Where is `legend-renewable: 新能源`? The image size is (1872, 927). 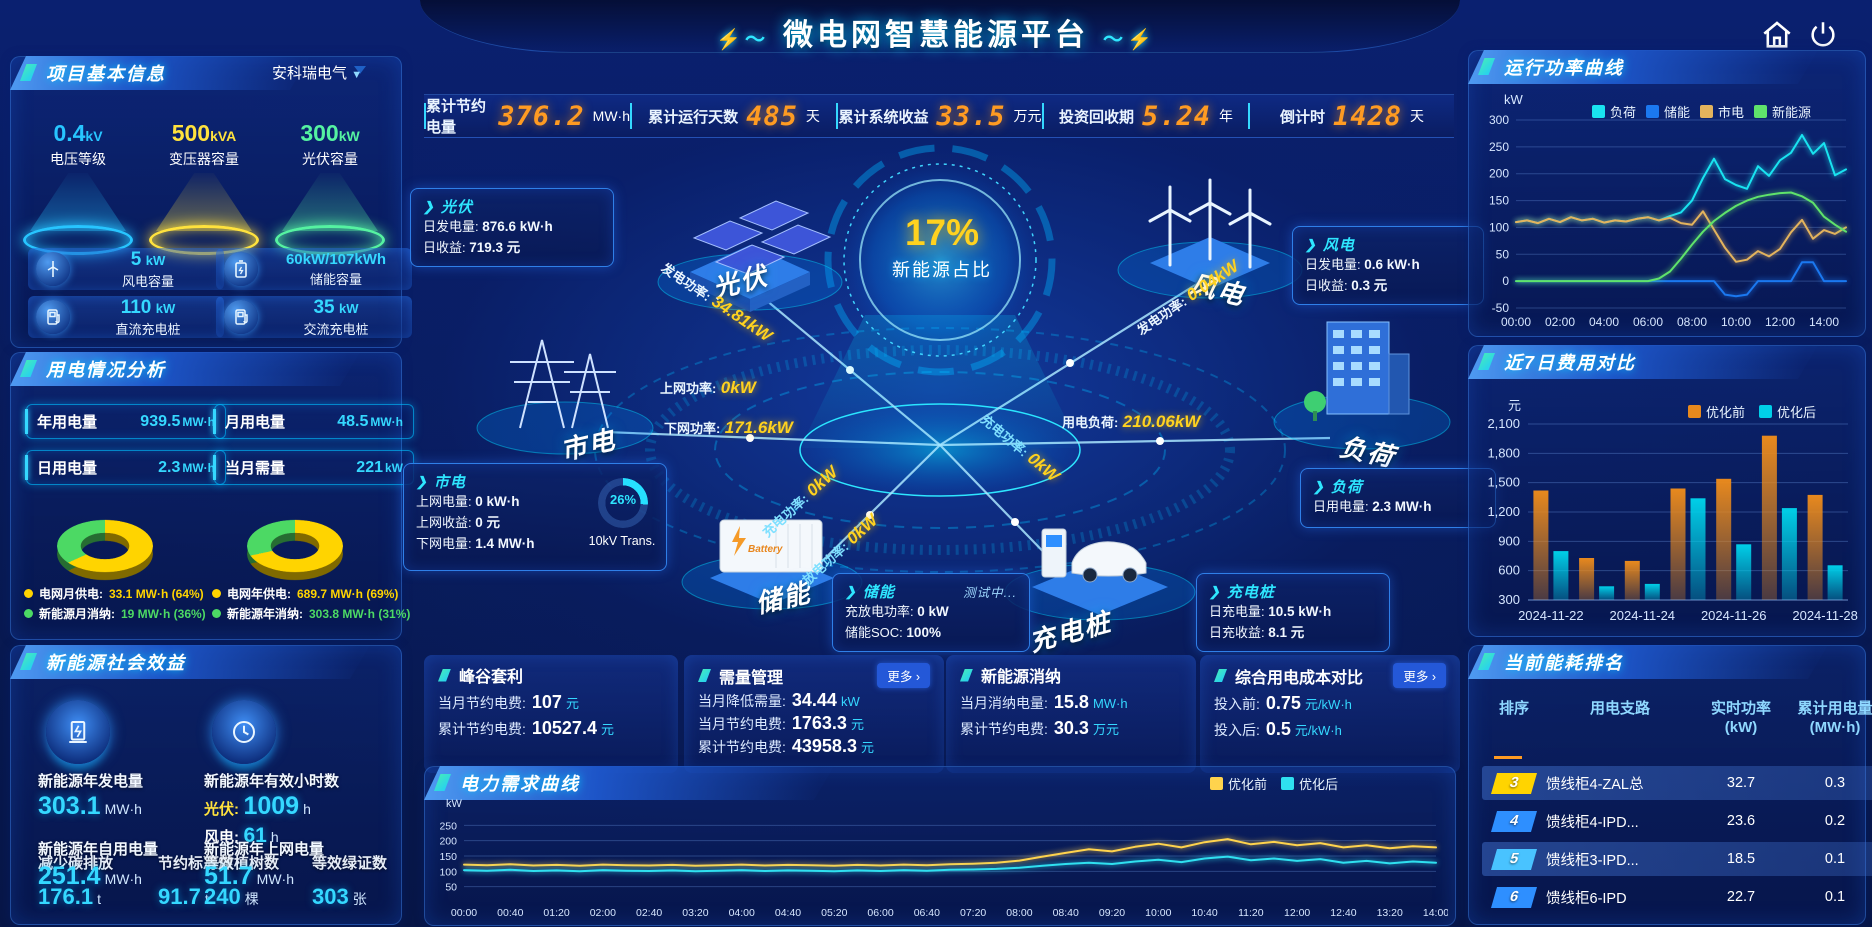
legend-renewable: 新能源 is located at coordinates (1782, 111).